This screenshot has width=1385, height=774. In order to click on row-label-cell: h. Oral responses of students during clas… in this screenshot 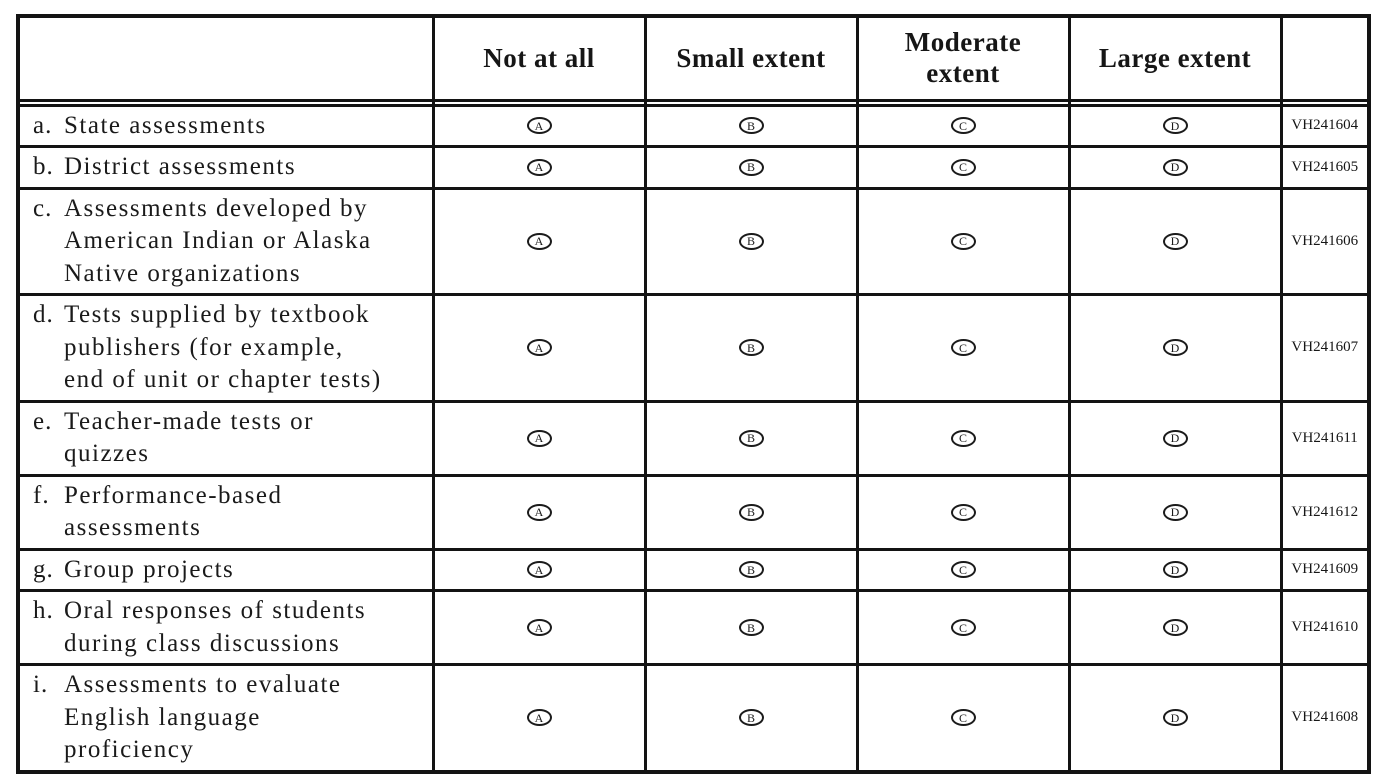, I will do `click(225, 627)`.